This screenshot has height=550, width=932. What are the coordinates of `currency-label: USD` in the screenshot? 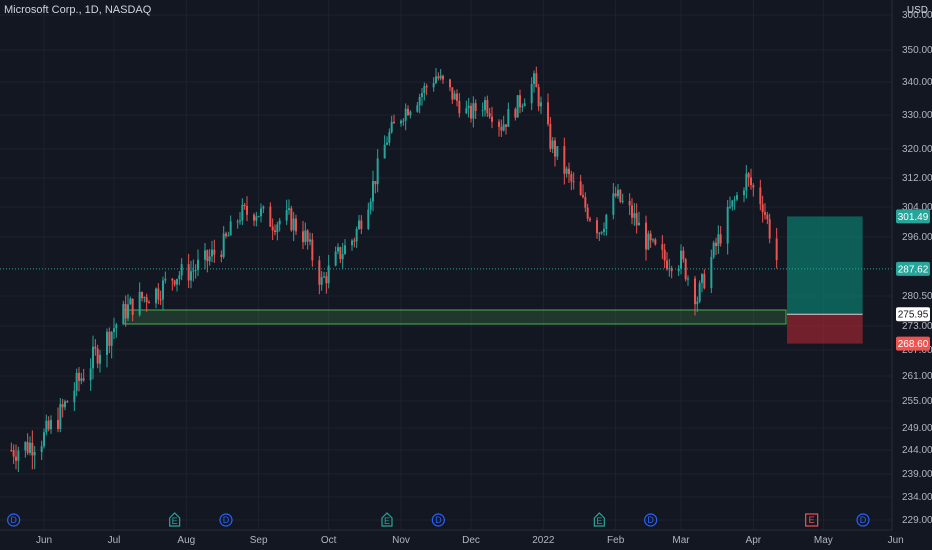 It's located at (917, 10).